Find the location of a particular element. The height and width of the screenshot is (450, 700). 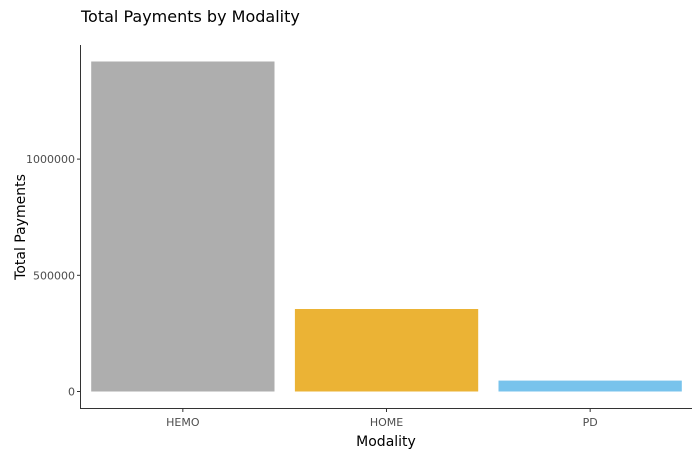

y-tick-label: 500000 is located at coordinates (54, 275).